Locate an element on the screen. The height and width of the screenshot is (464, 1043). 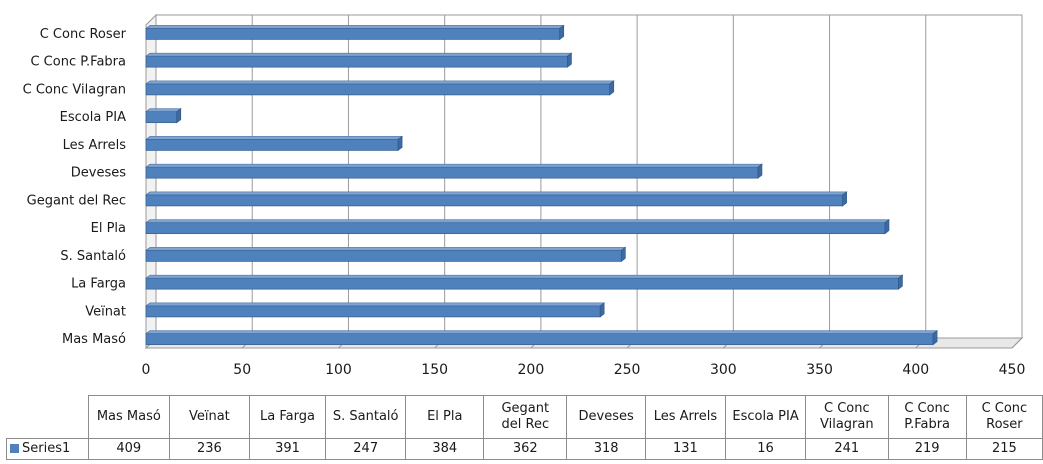
data-table-category-header: Escola PIA is located at coordinates (765, 417).